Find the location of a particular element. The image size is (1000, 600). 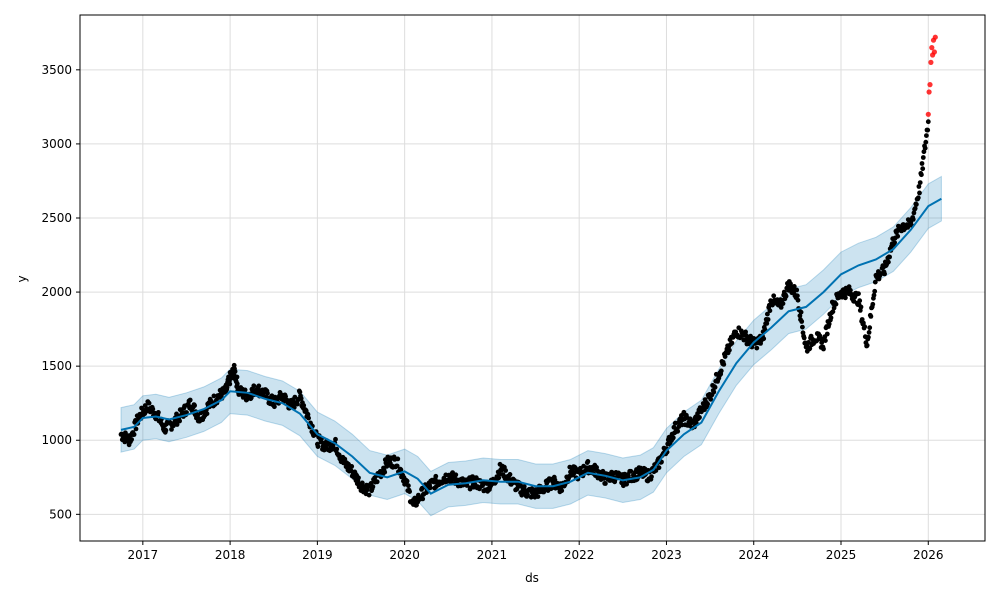

x-tick-label: 2023 is located at coordinates (666, 555).